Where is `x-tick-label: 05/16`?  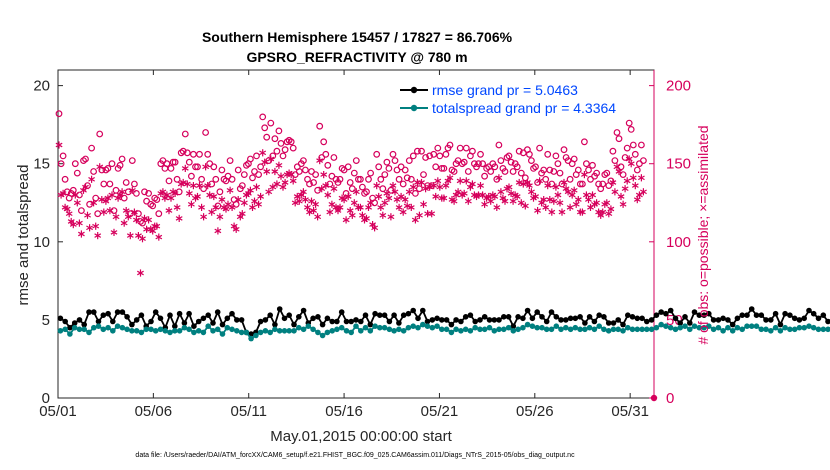 x-tick-label: 05/16 is located at coordinates (344, 411).